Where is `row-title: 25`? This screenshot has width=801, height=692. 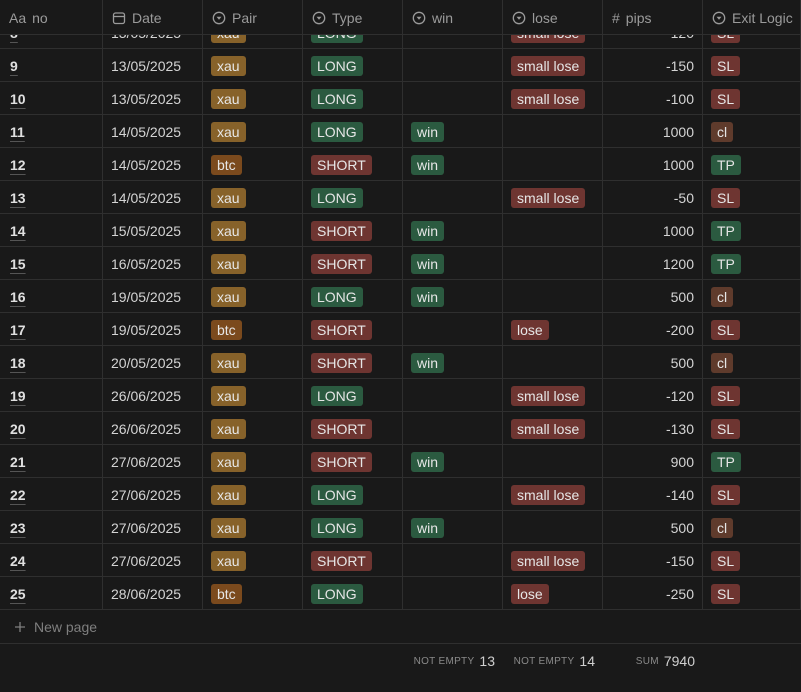 row-title: 25 is located at coordinates (18, 593).